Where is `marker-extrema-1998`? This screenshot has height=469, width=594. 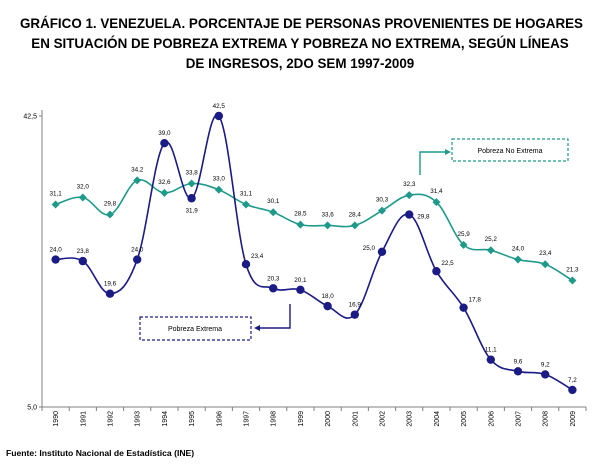
marker-extrema-1998 is located at coordinates (273, 288).